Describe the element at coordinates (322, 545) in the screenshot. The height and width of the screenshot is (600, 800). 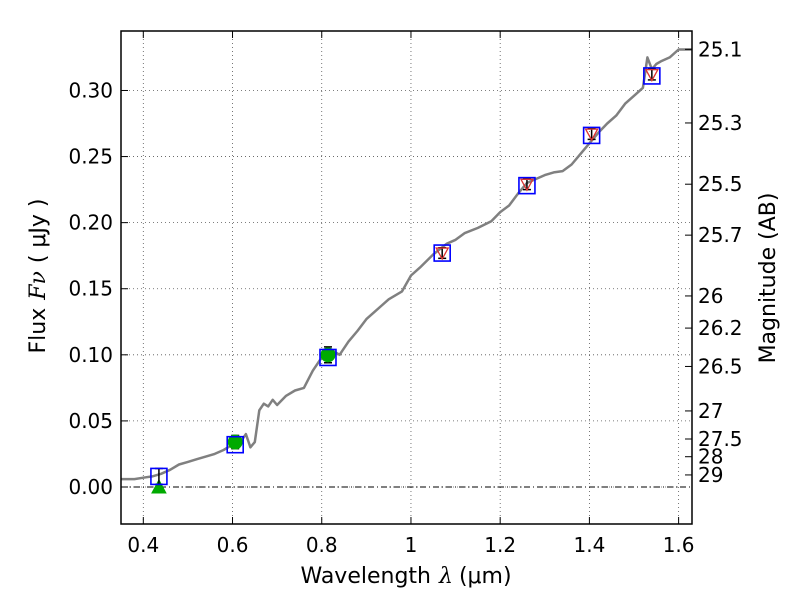
I see `x-tick-label: 0.8` at that location.